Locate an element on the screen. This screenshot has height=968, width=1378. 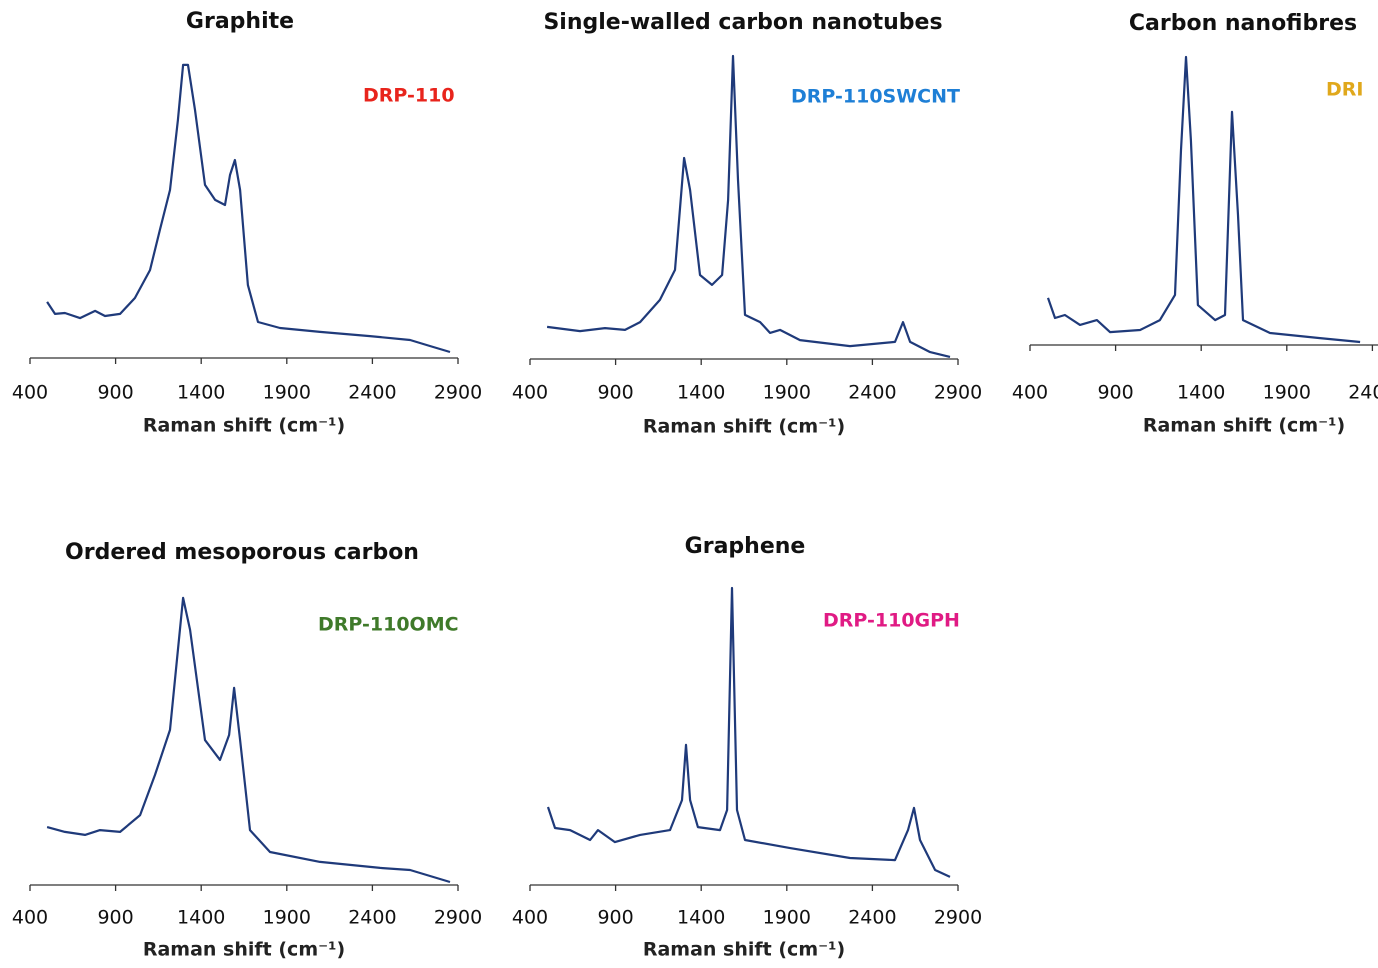
series-label: DRI is located at coordinates (1344, 90).